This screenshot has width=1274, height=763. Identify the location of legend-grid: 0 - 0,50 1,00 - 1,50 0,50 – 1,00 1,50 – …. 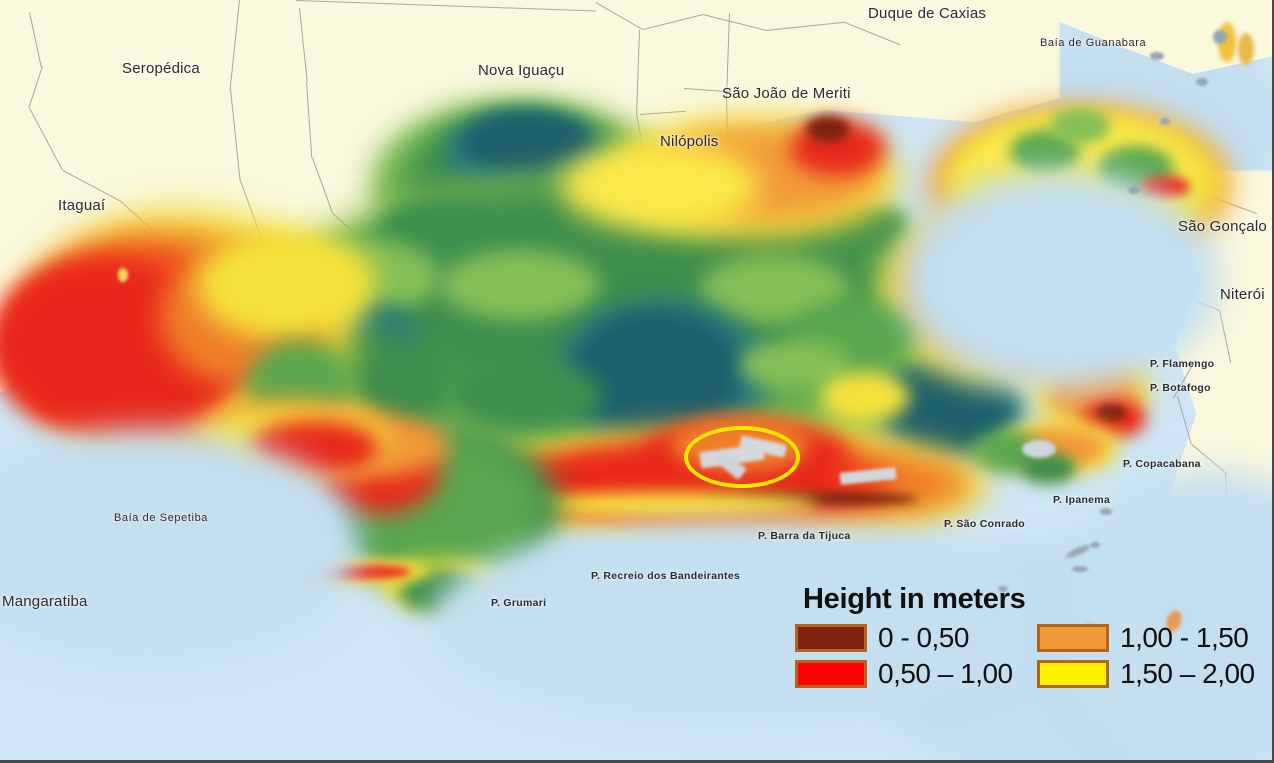
(1030, 656).